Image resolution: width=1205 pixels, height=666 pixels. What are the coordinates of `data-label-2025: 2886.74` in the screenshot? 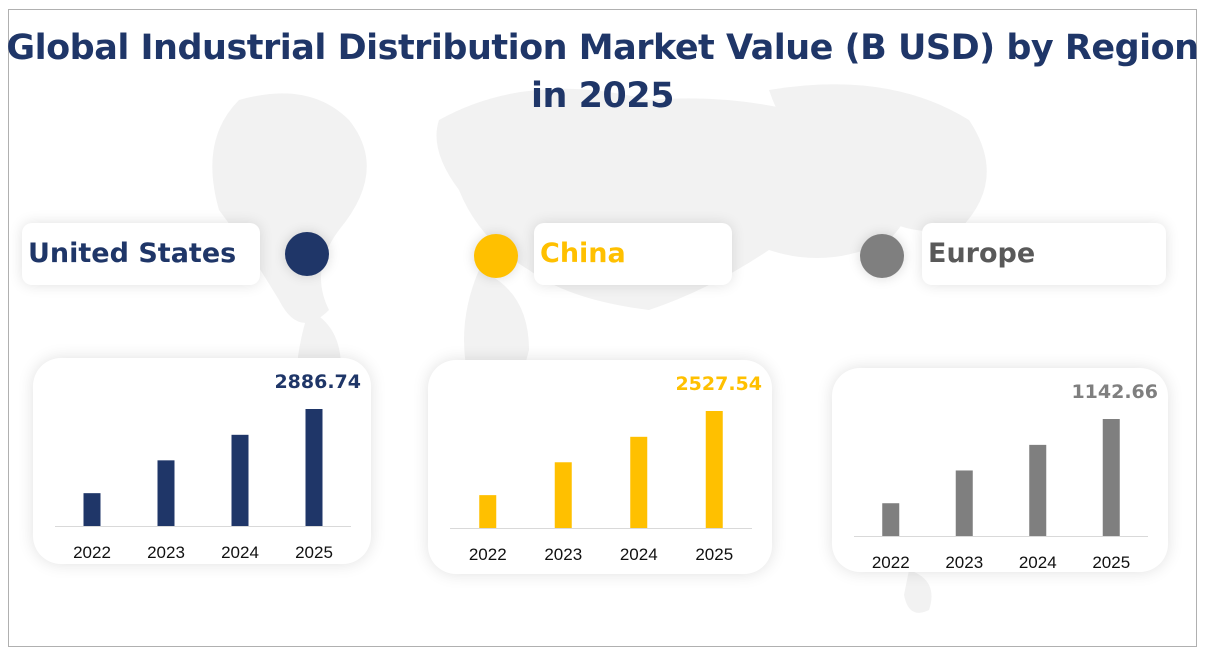 It's located at (317, 382).